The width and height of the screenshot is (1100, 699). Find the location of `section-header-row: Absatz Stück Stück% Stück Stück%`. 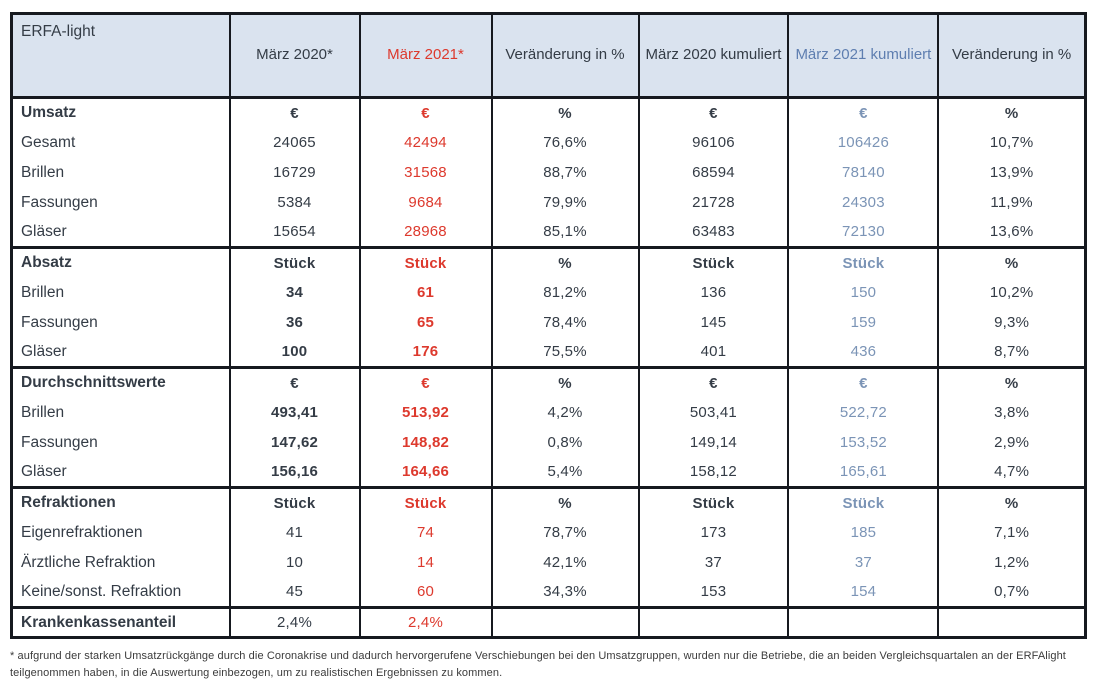

section-header-row: Absatz Stück Stück% Stück Stück% is located at coordinates (548, 262).